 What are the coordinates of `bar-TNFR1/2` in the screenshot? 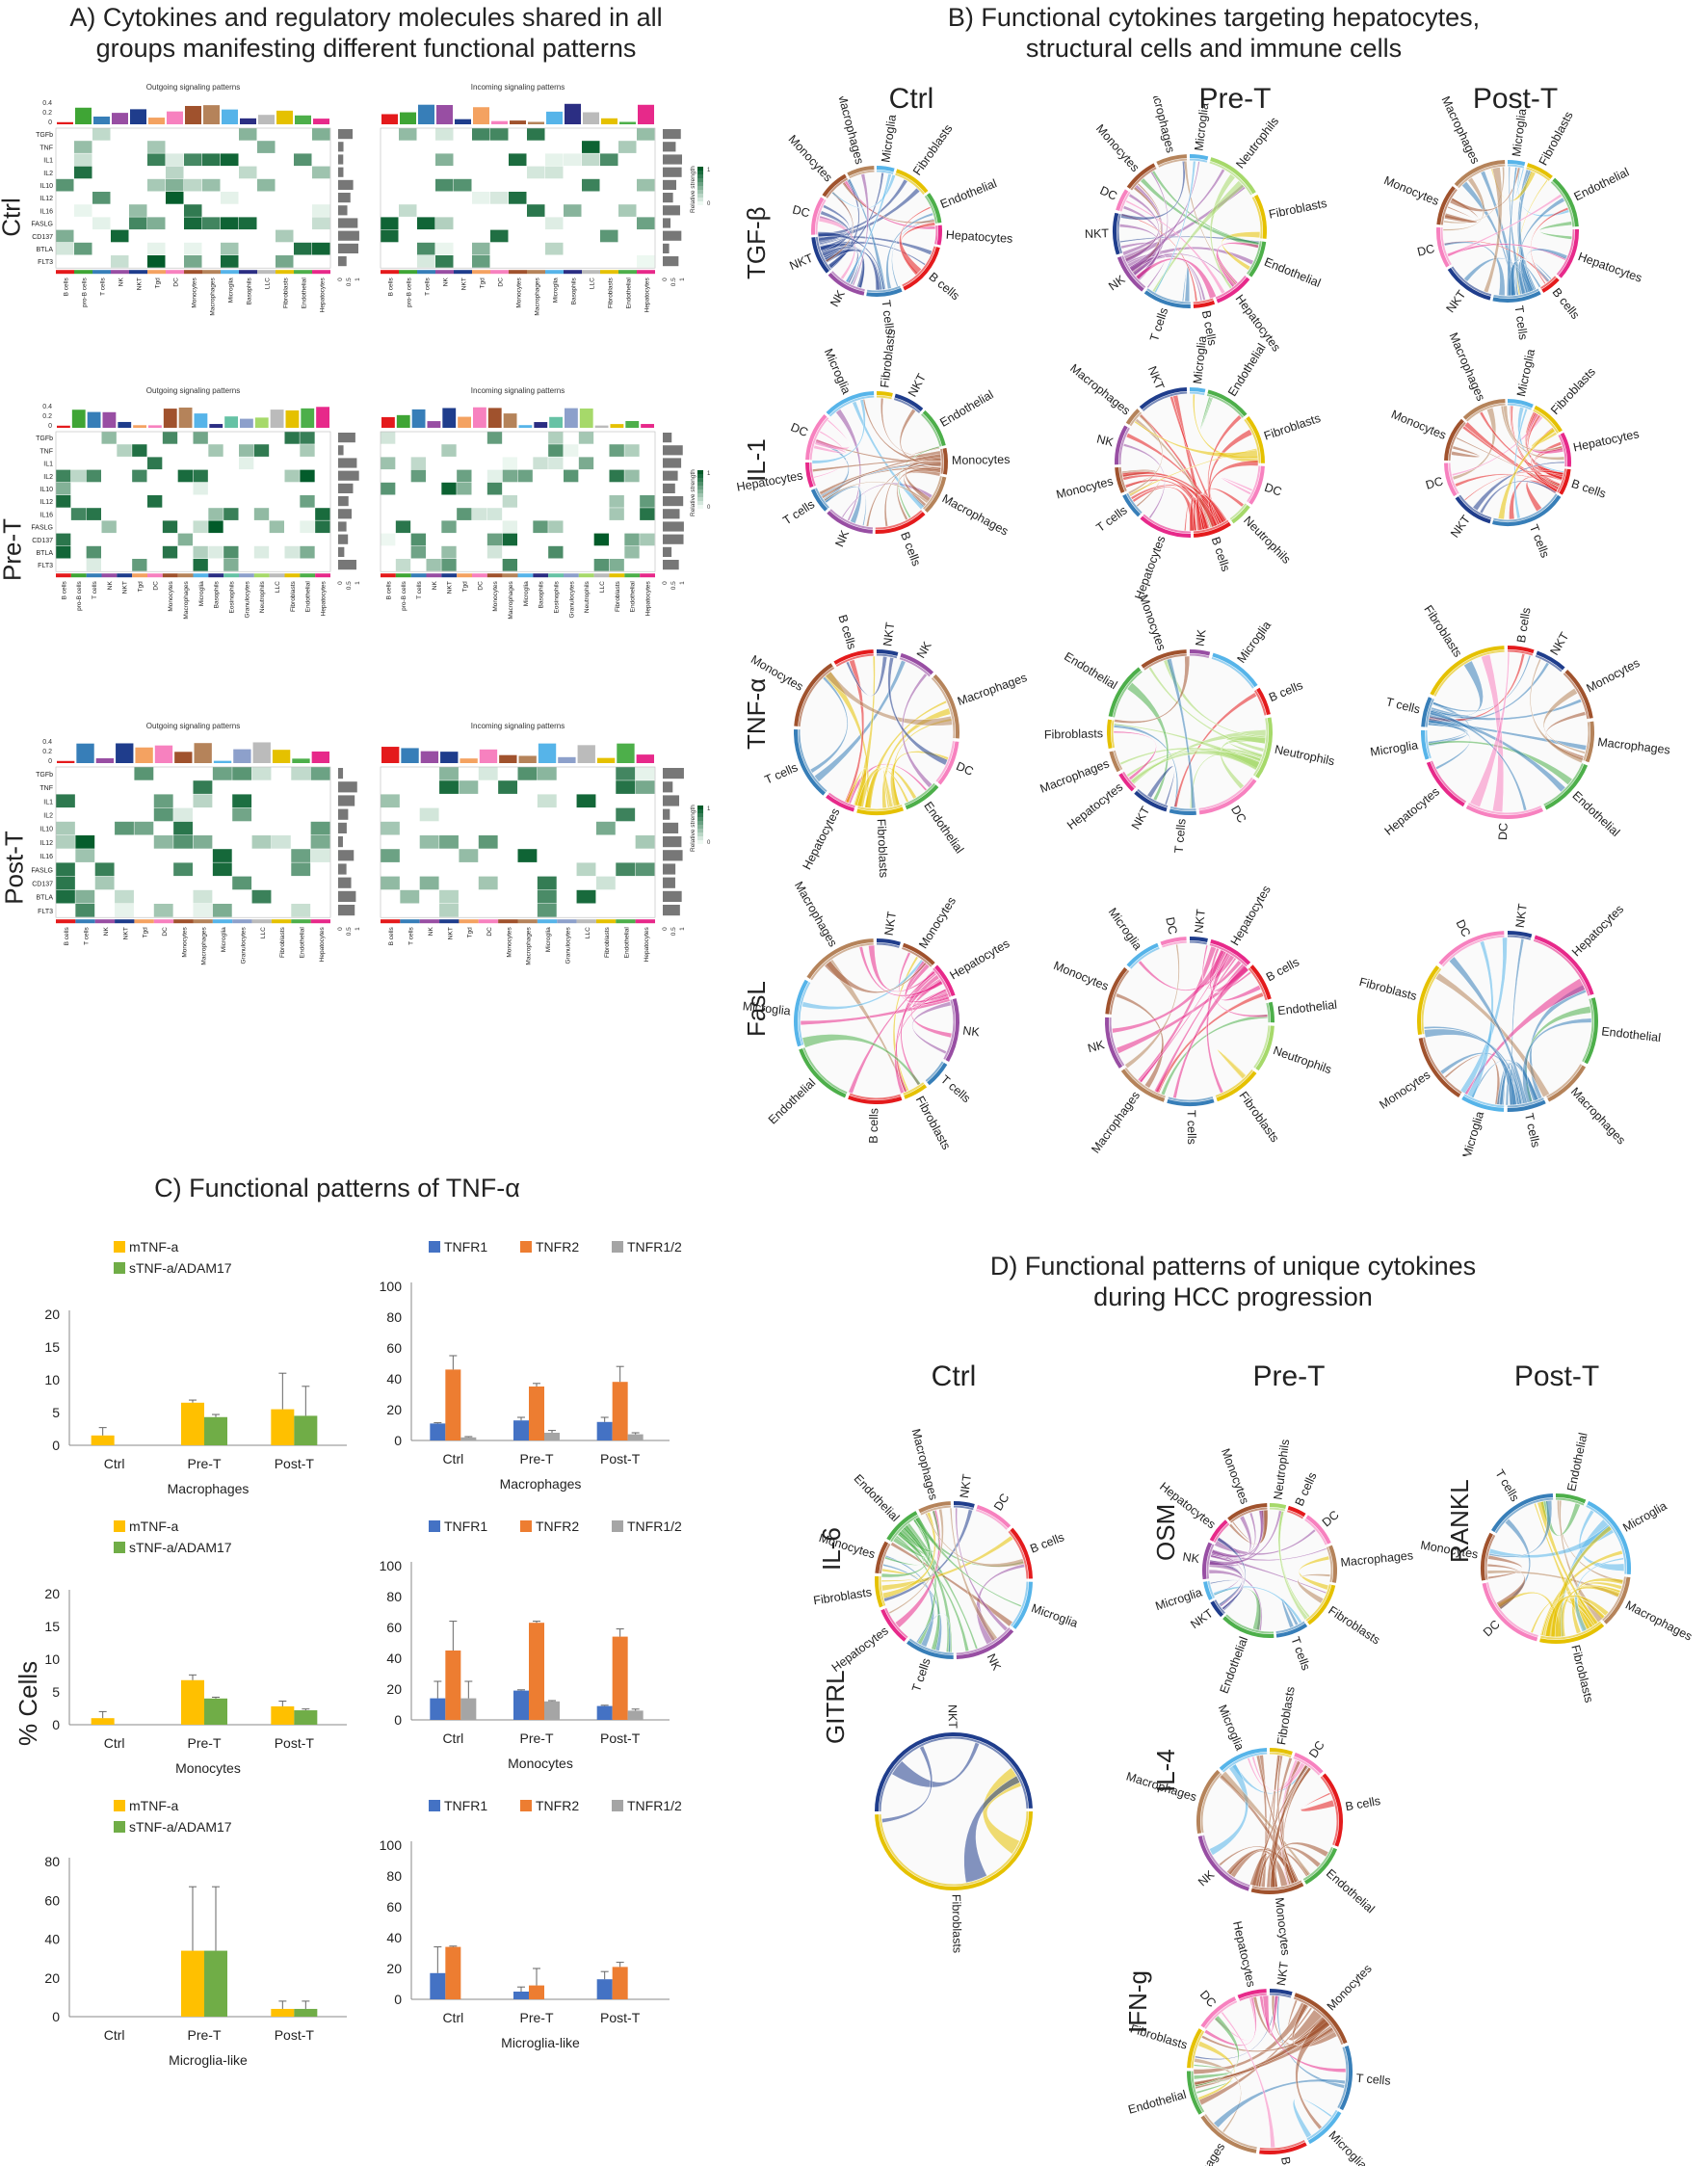 It's located at (635, 1715).